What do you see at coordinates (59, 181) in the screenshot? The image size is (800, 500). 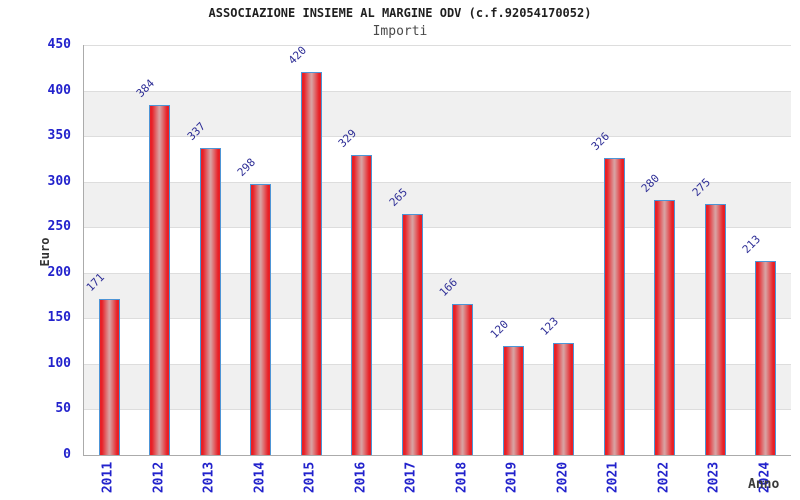 I see `y-tick-label: 300` at bounding box center [59, 181].